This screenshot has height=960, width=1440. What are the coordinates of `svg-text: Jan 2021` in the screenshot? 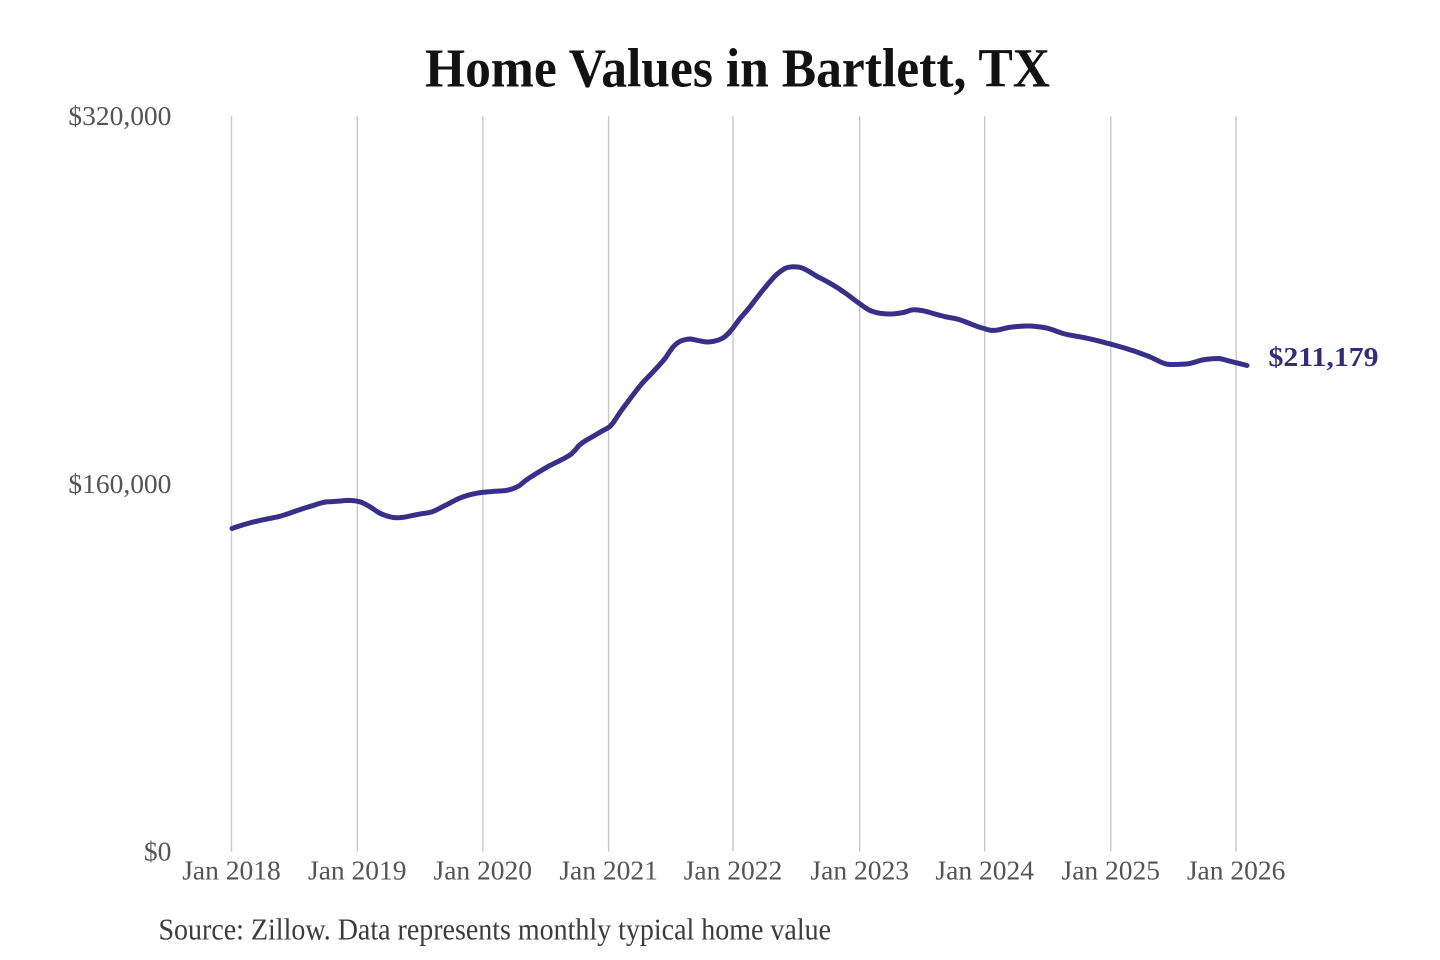 It's located at (608, 870).